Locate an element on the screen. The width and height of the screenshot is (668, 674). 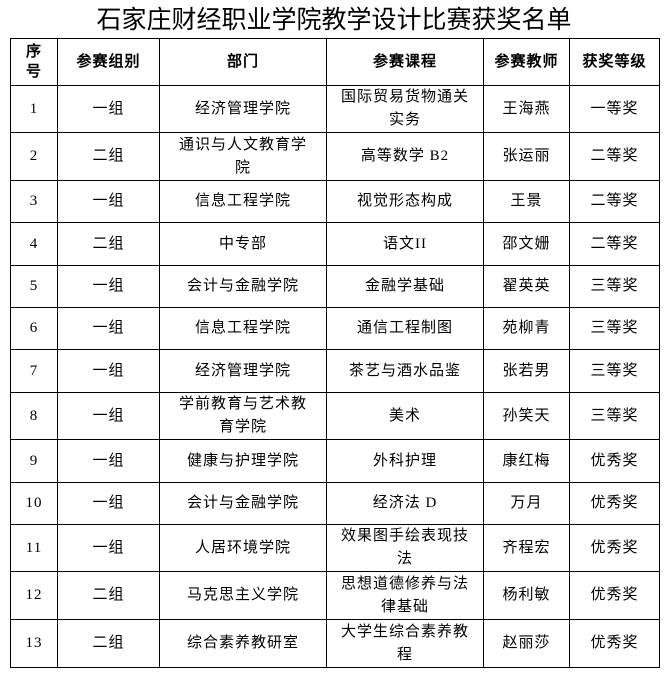
table-row: 5 一组 会计与金融学院 金融学基础 翟英英 三等奖 is located at coordinates (335, 286).